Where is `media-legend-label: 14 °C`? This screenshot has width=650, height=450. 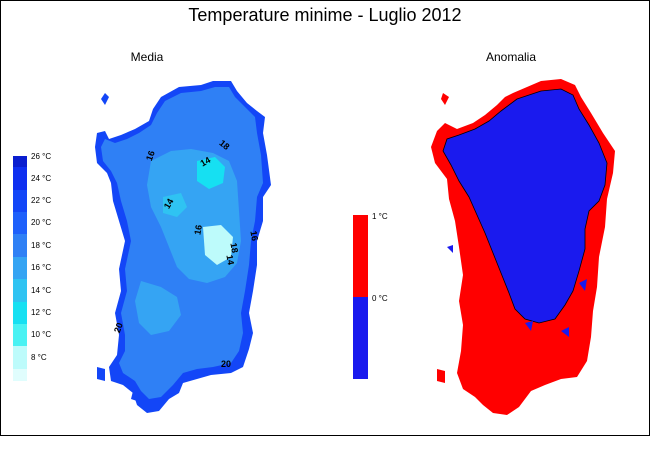
media-legend-label: 14 °C is located at coordinates (41, 290).